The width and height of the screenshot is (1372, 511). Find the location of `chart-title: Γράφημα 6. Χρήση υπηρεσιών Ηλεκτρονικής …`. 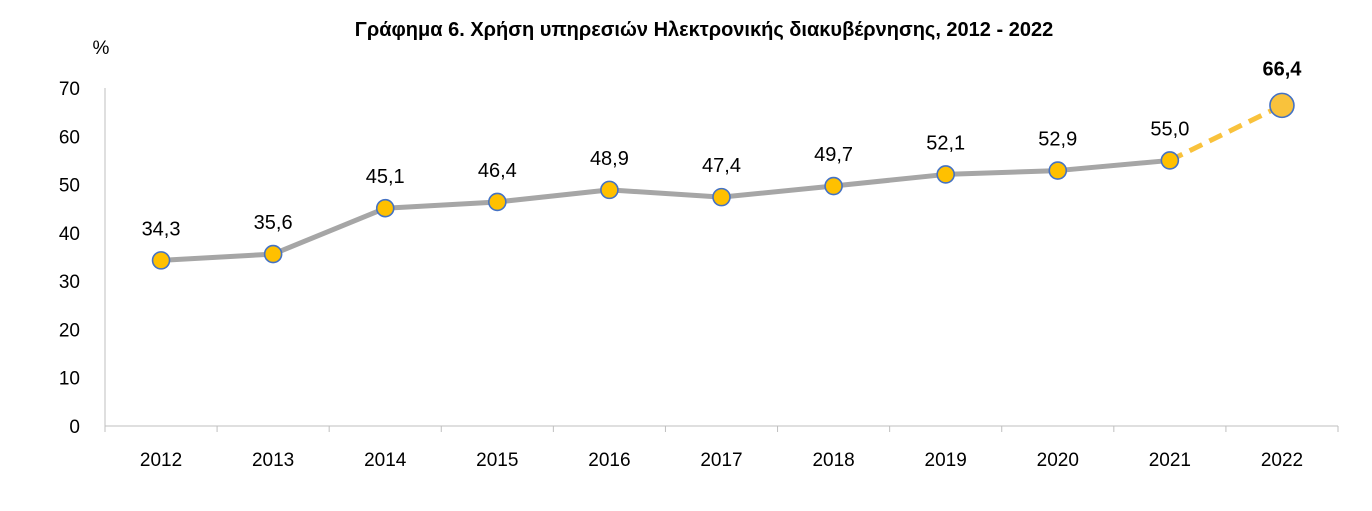

chart-title: Γράφημα 6. Χρήση υπηρεσιών Ηλεκτρονικής … is located at coordinates (704, 30).